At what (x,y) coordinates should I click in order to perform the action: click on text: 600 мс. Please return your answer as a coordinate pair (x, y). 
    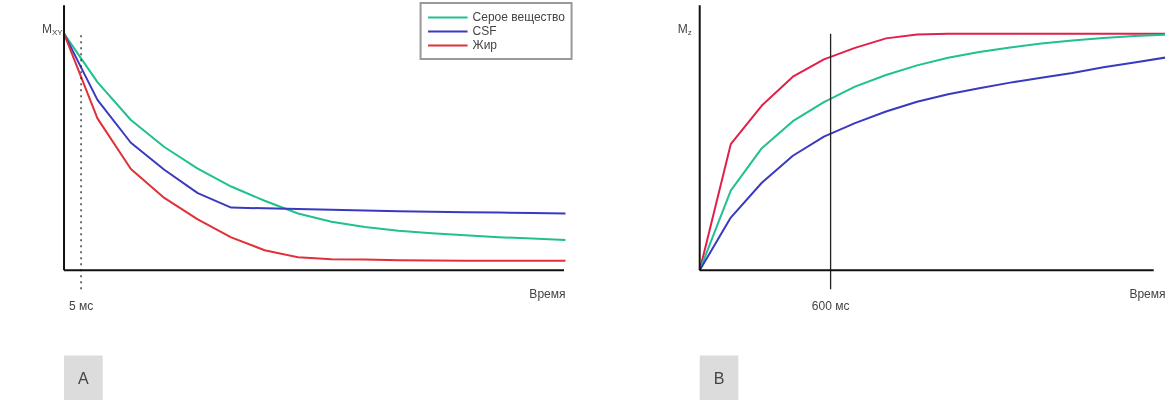
    Looking at the image, I should click on (830, 305).